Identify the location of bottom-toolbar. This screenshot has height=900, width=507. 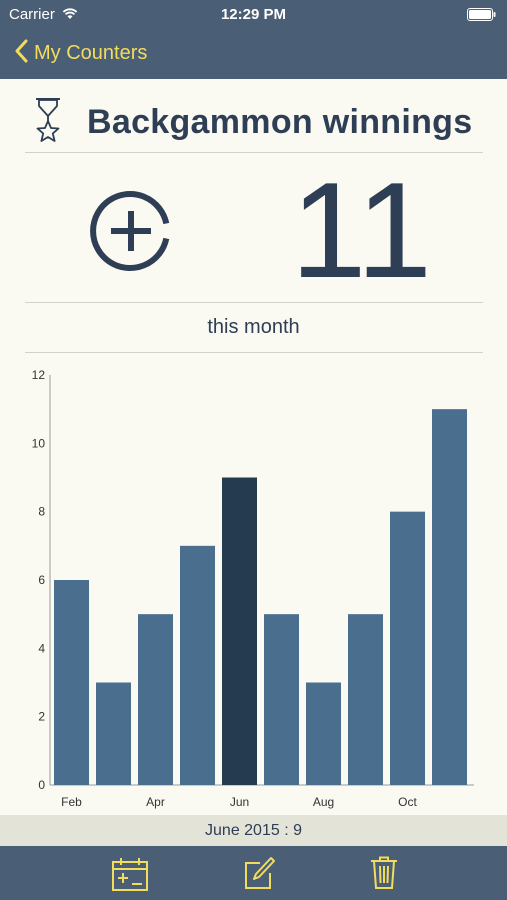
(253, 873).